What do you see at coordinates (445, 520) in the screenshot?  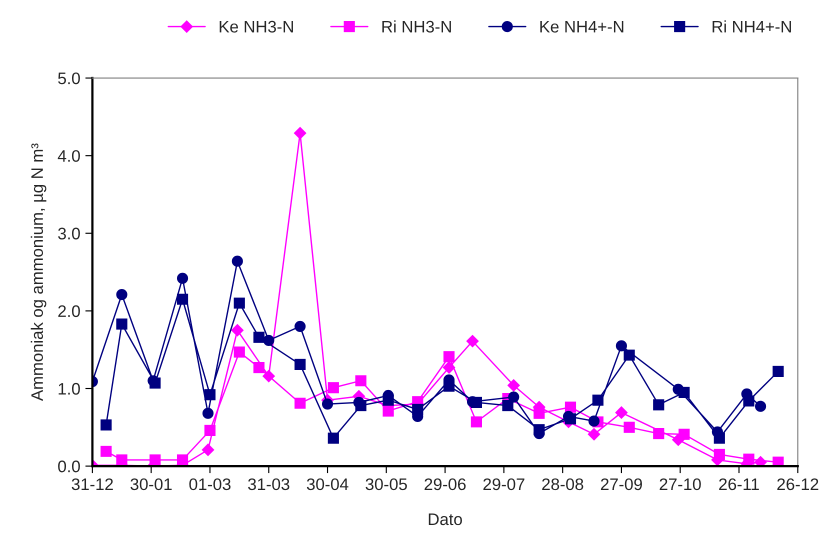 I see `x-axis-title: Dato` at bounding box center [445, 520].